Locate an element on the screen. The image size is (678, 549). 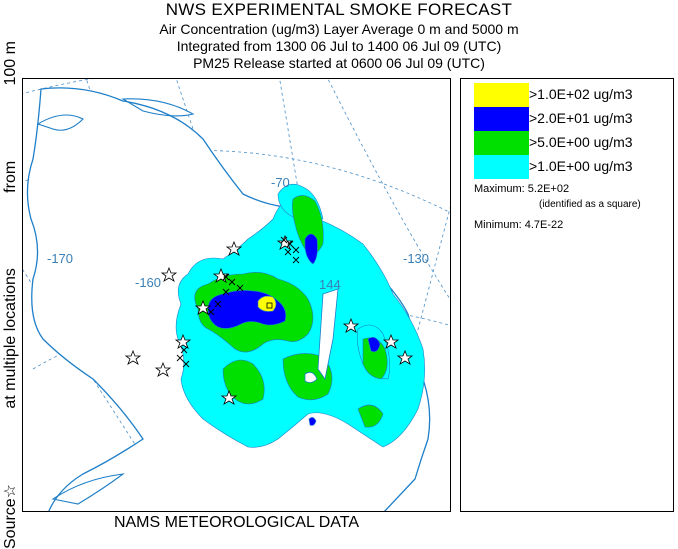
legend-row-1: >1.0E+02 ug/m3 is located at coordinates (574, 95).